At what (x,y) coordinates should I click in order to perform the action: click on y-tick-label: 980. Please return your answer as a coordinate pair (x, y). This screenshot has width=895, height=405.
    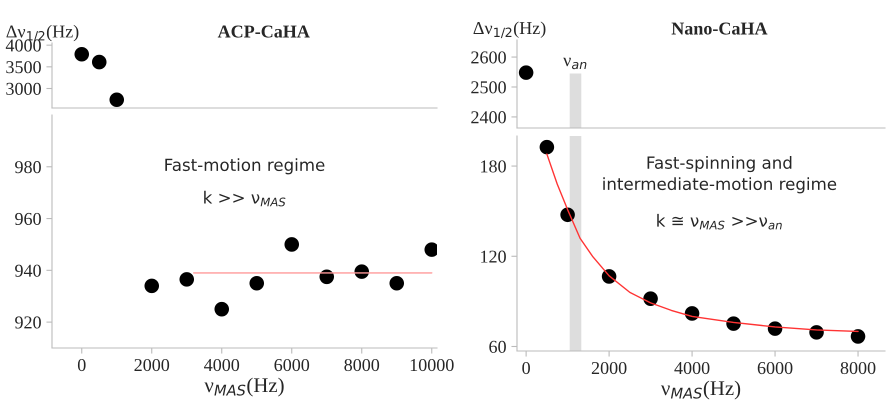
    Looking at the image, I should click on (28, 167).